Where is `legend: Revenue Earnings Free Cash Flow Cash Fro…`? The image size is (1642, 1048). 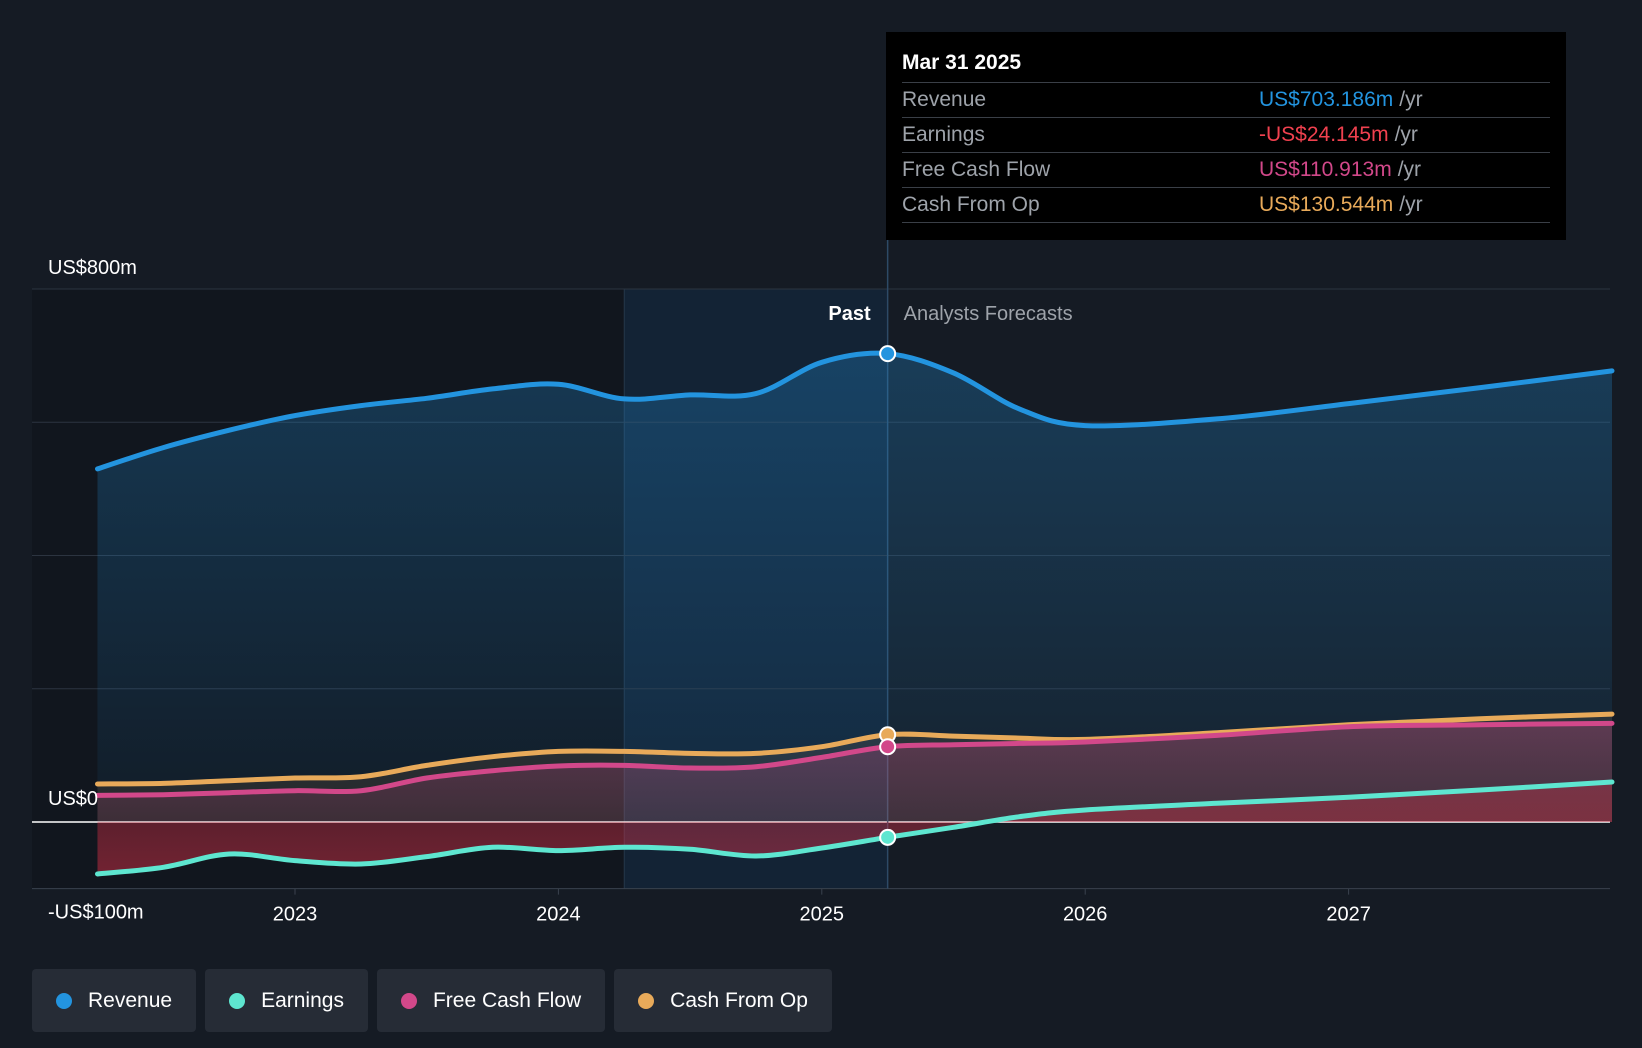
legend: Revenue Earnings Free Cash Flow Cash Fro… is located at coordinates (432, 1000).